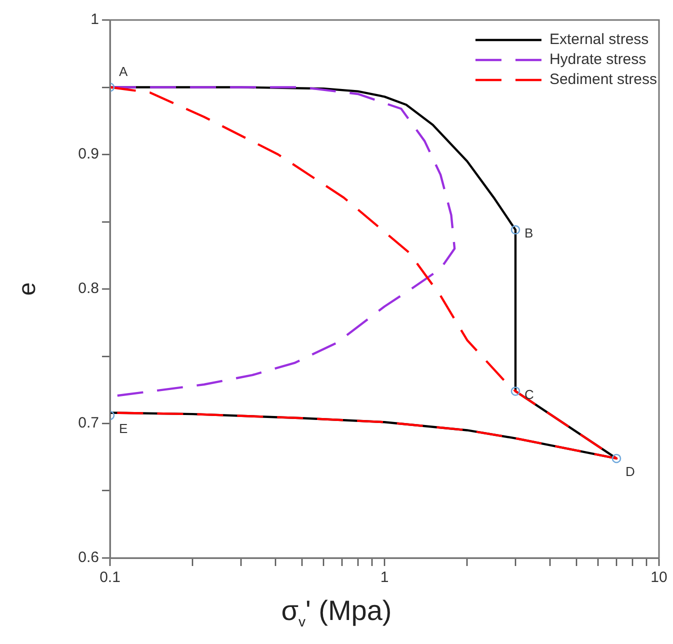 The height and width of the screenshot is (644, 673). Describe the element at coordinates (123, 71) in the screenshot. I see `annotation: A` at that location.